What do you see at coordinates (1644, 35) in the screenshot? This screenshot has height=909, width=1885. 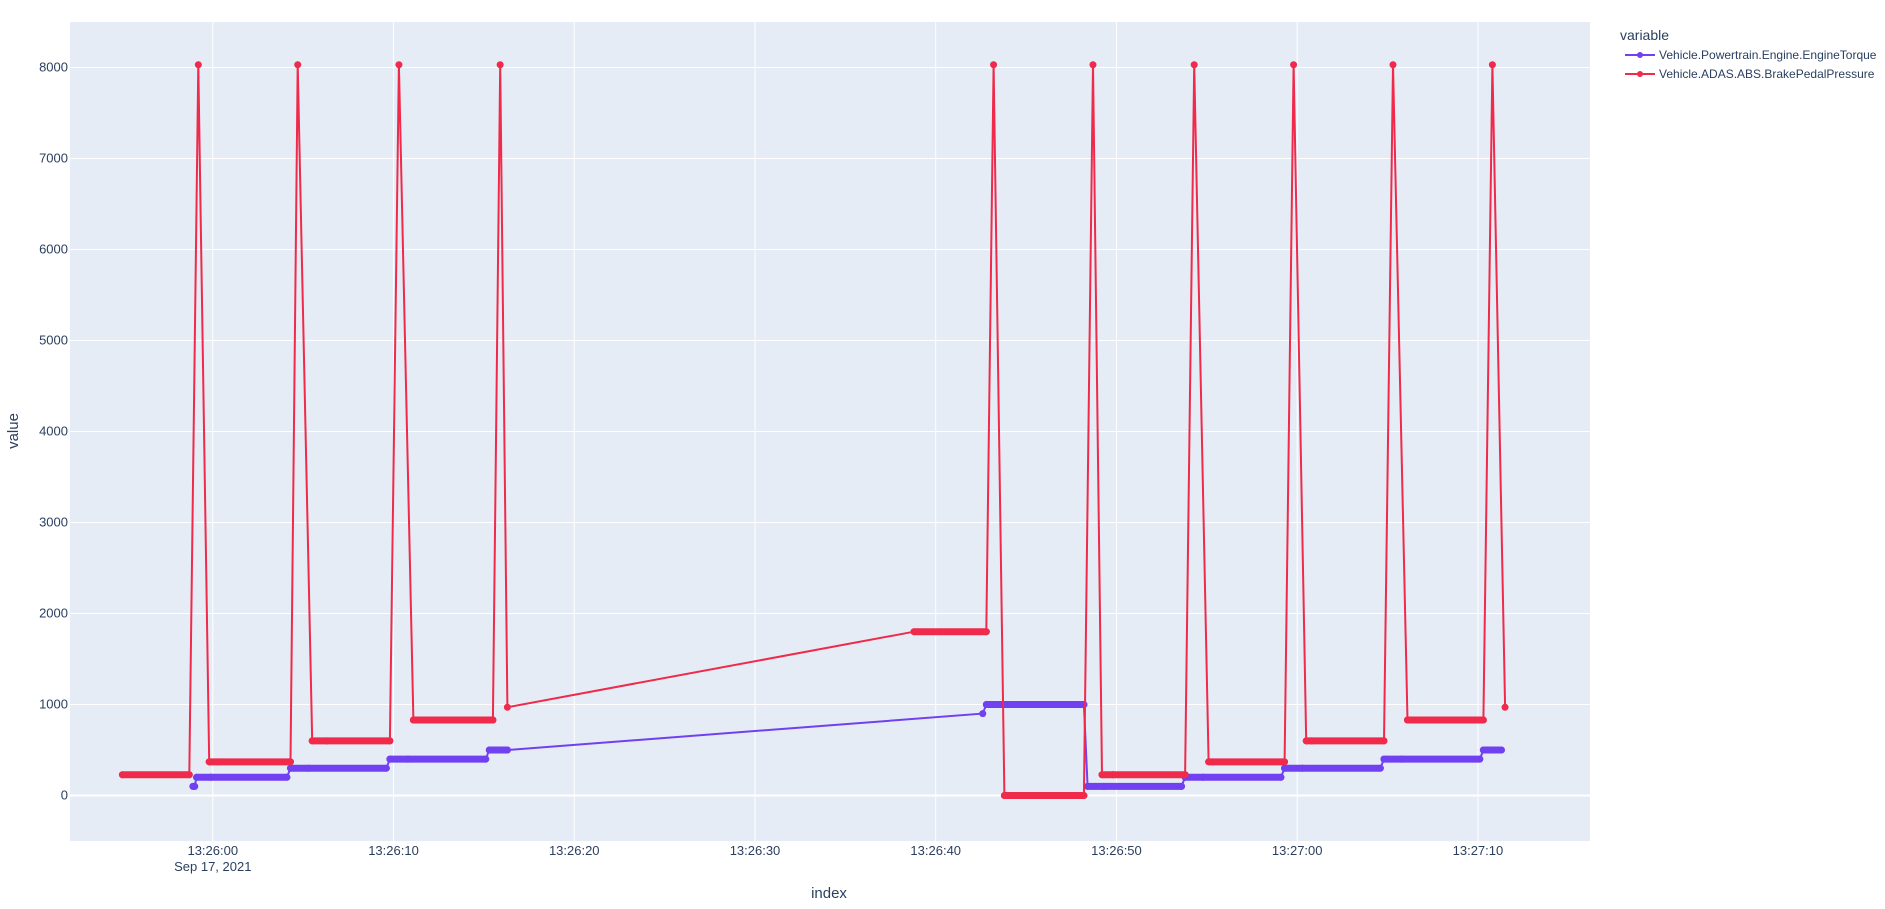 I see `legend-title: variable` at bounding box center [1644, 35].